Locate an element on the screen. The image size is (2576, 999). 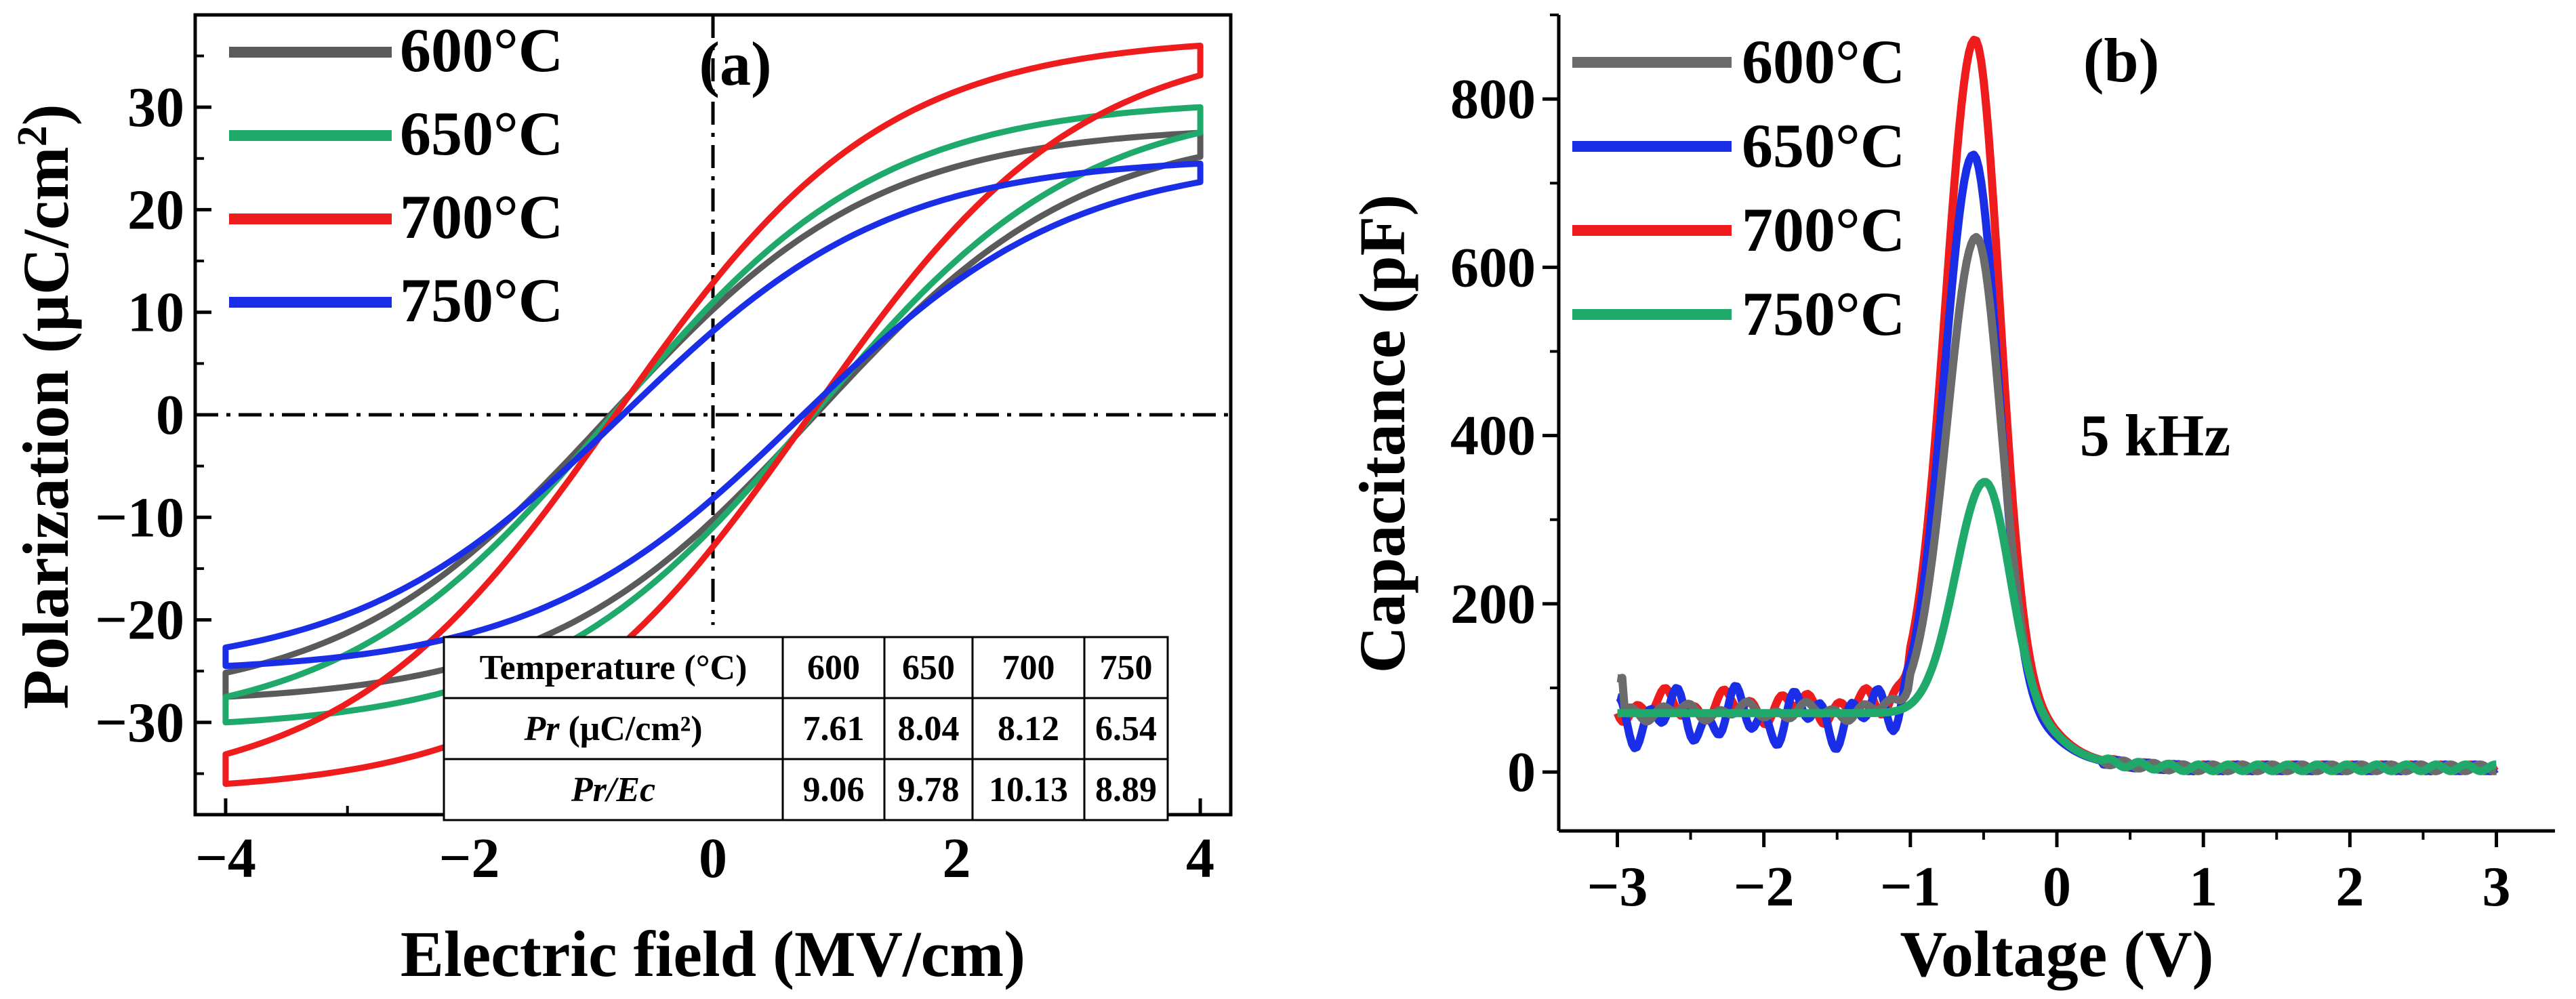
table-cell: 9.06 is located at coordinates (834, 790).